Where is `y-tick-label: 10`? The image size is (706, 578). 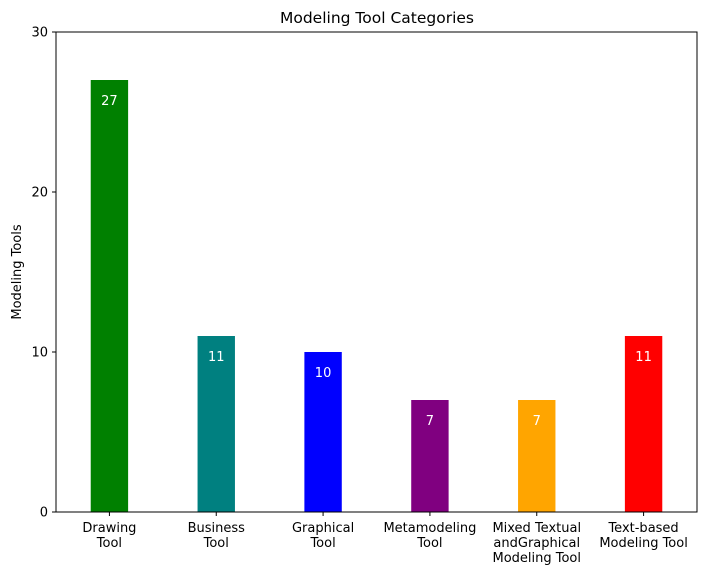 y-tick-label: 10 is located at coordinates (39, 353).